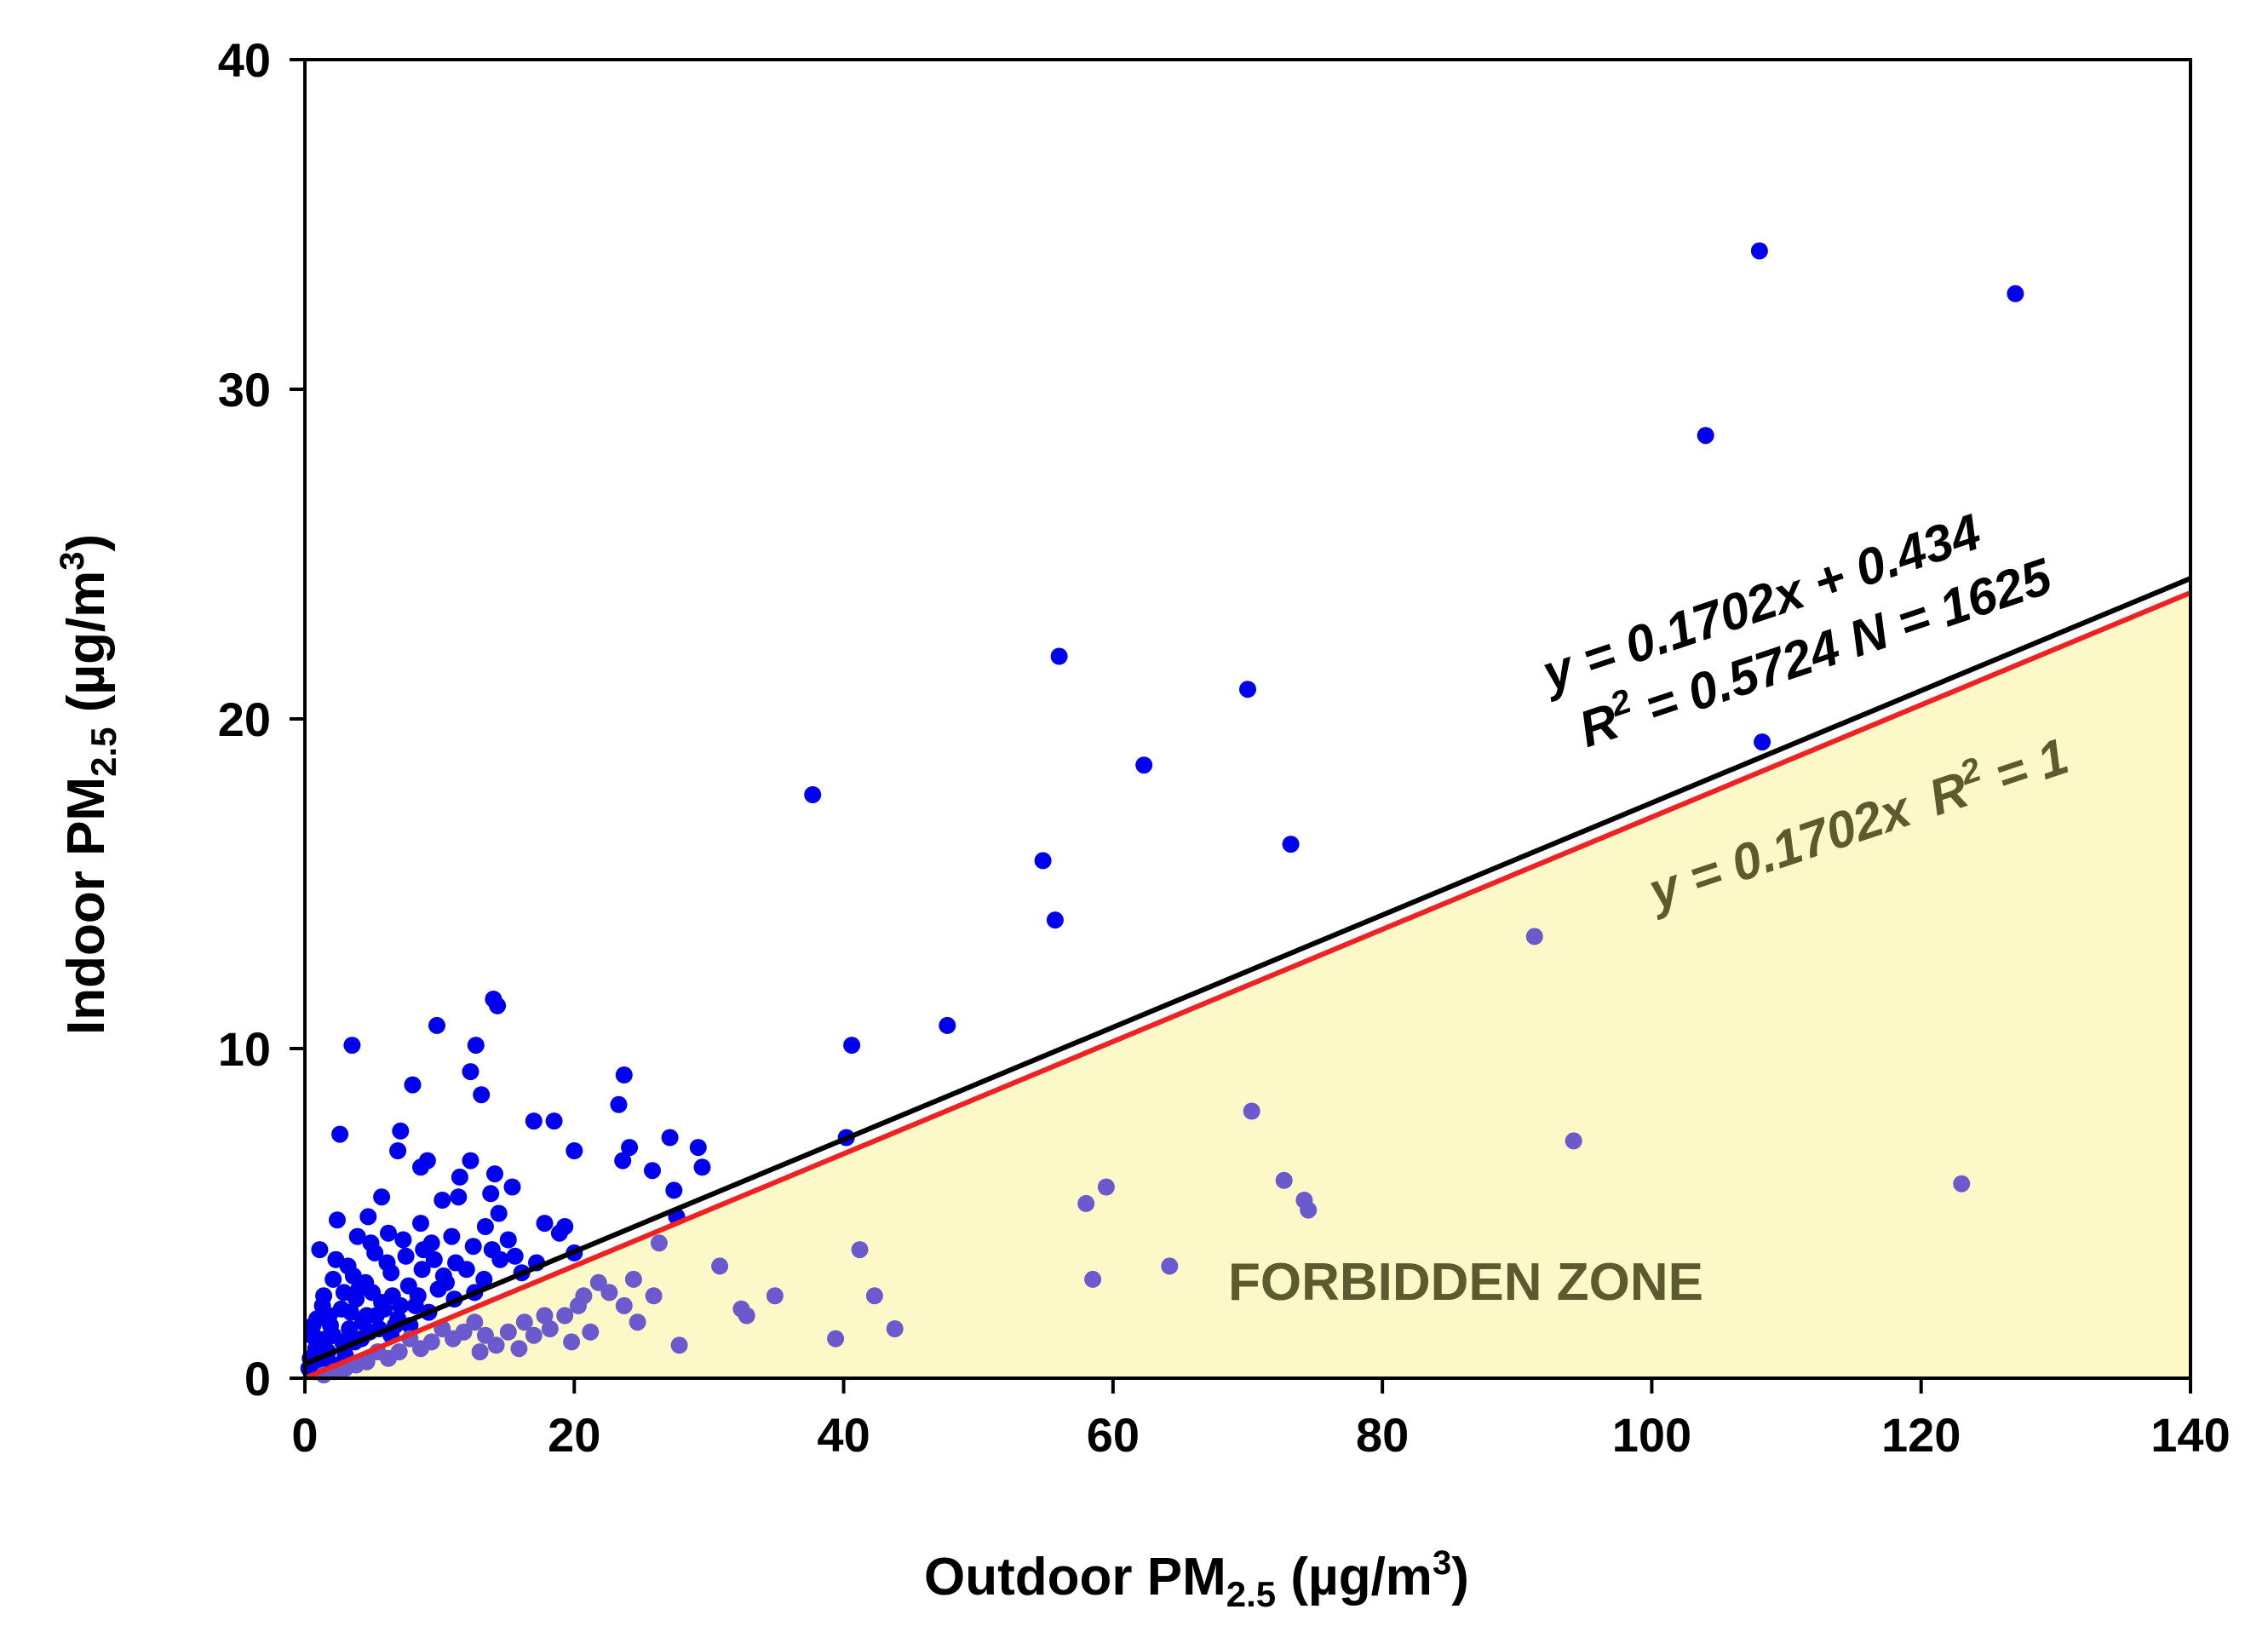  Describe the element at coordinates (257, 1378) in the screenshot. I see `y-tick-label: 0` at that location.